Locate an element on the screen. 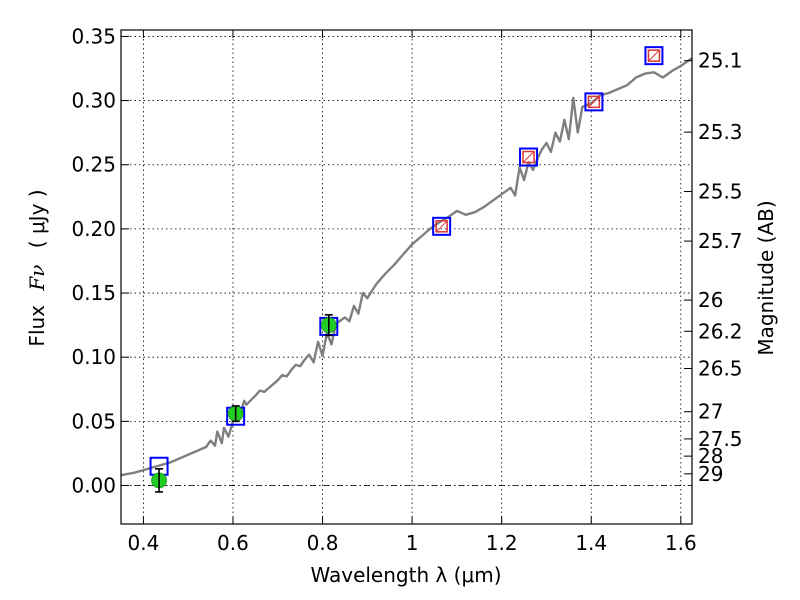 The width and height of the screenshot is (800, 600). y-tick-label: 0.25 is located at coordinates (93, 165).